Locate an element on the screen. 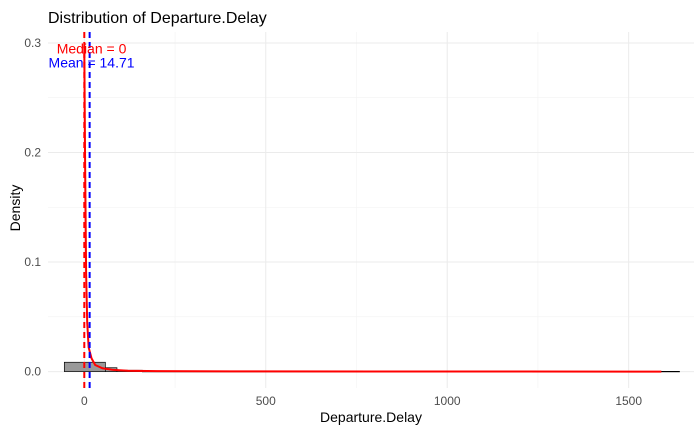  x-tick-label: 1500 is located at coordinates (628, 401).